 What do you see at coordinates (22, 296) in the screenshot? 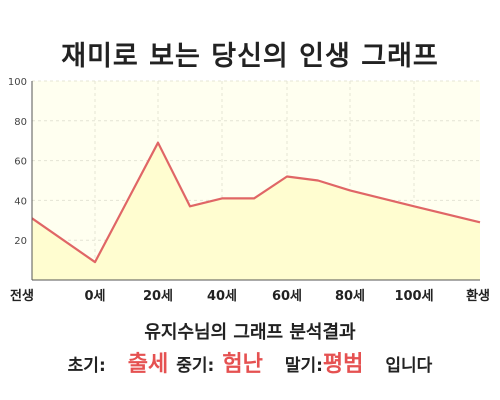
I see `x-tick-label: 전생` at bounding box center [22, 296].